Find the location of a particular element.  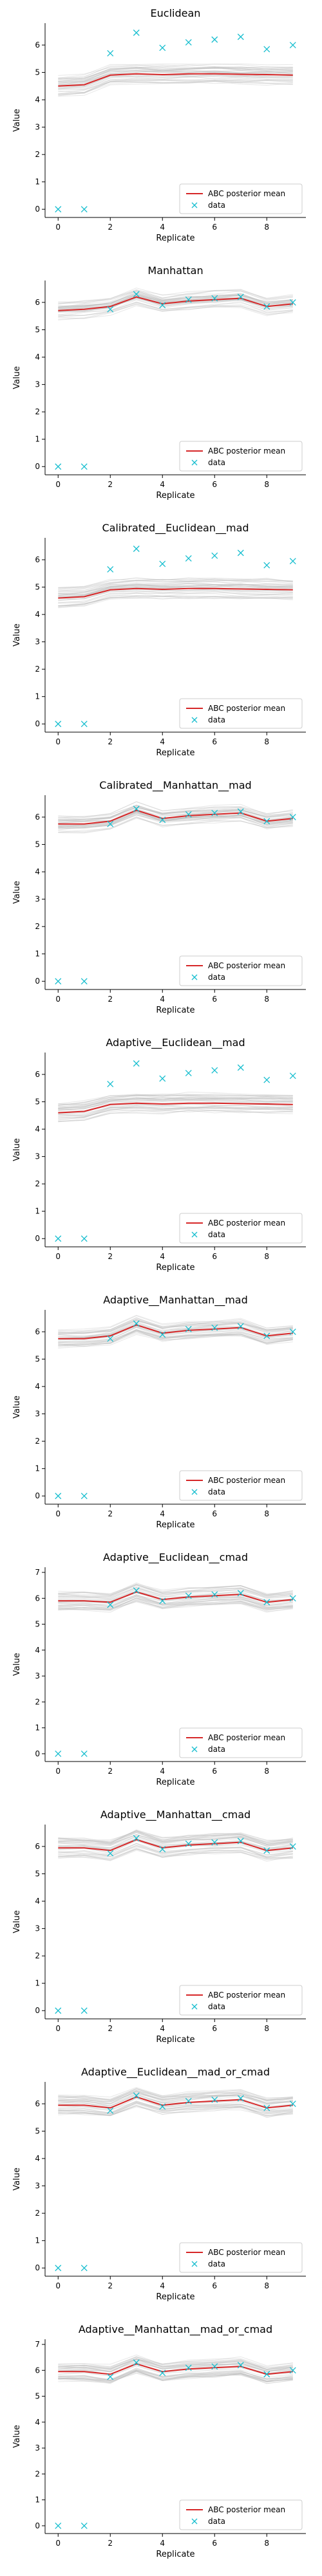

posterior-traces is located at coordinates (175, 1845).